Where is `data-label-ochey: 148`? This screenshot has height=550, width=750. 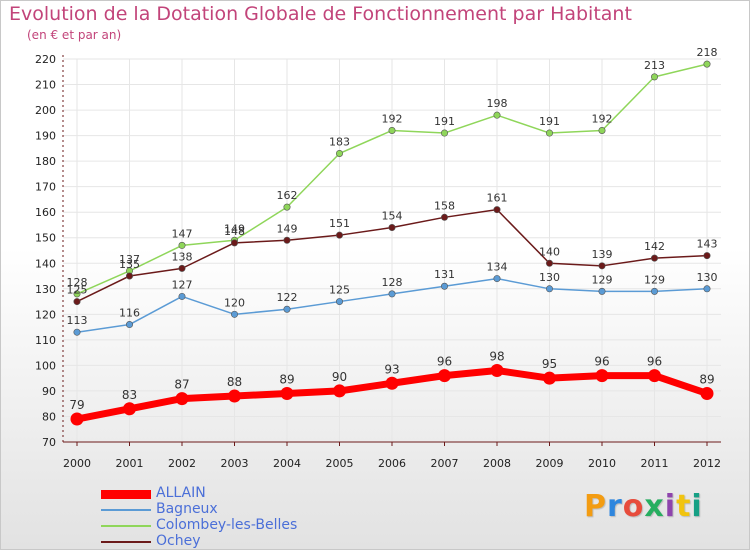 data-label-ochey: 148 is located at coordinates (234, 231).